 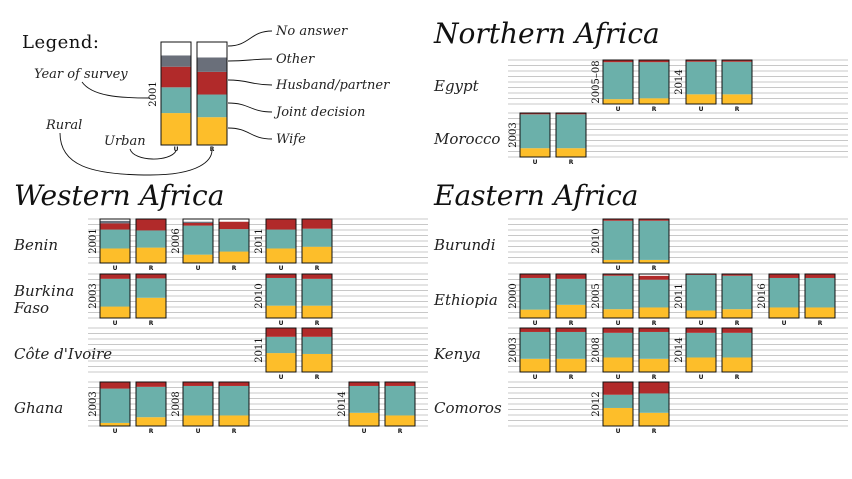 I want to click on ghana-2008-bar-r-segment-joint, so click(x=234, y=400).